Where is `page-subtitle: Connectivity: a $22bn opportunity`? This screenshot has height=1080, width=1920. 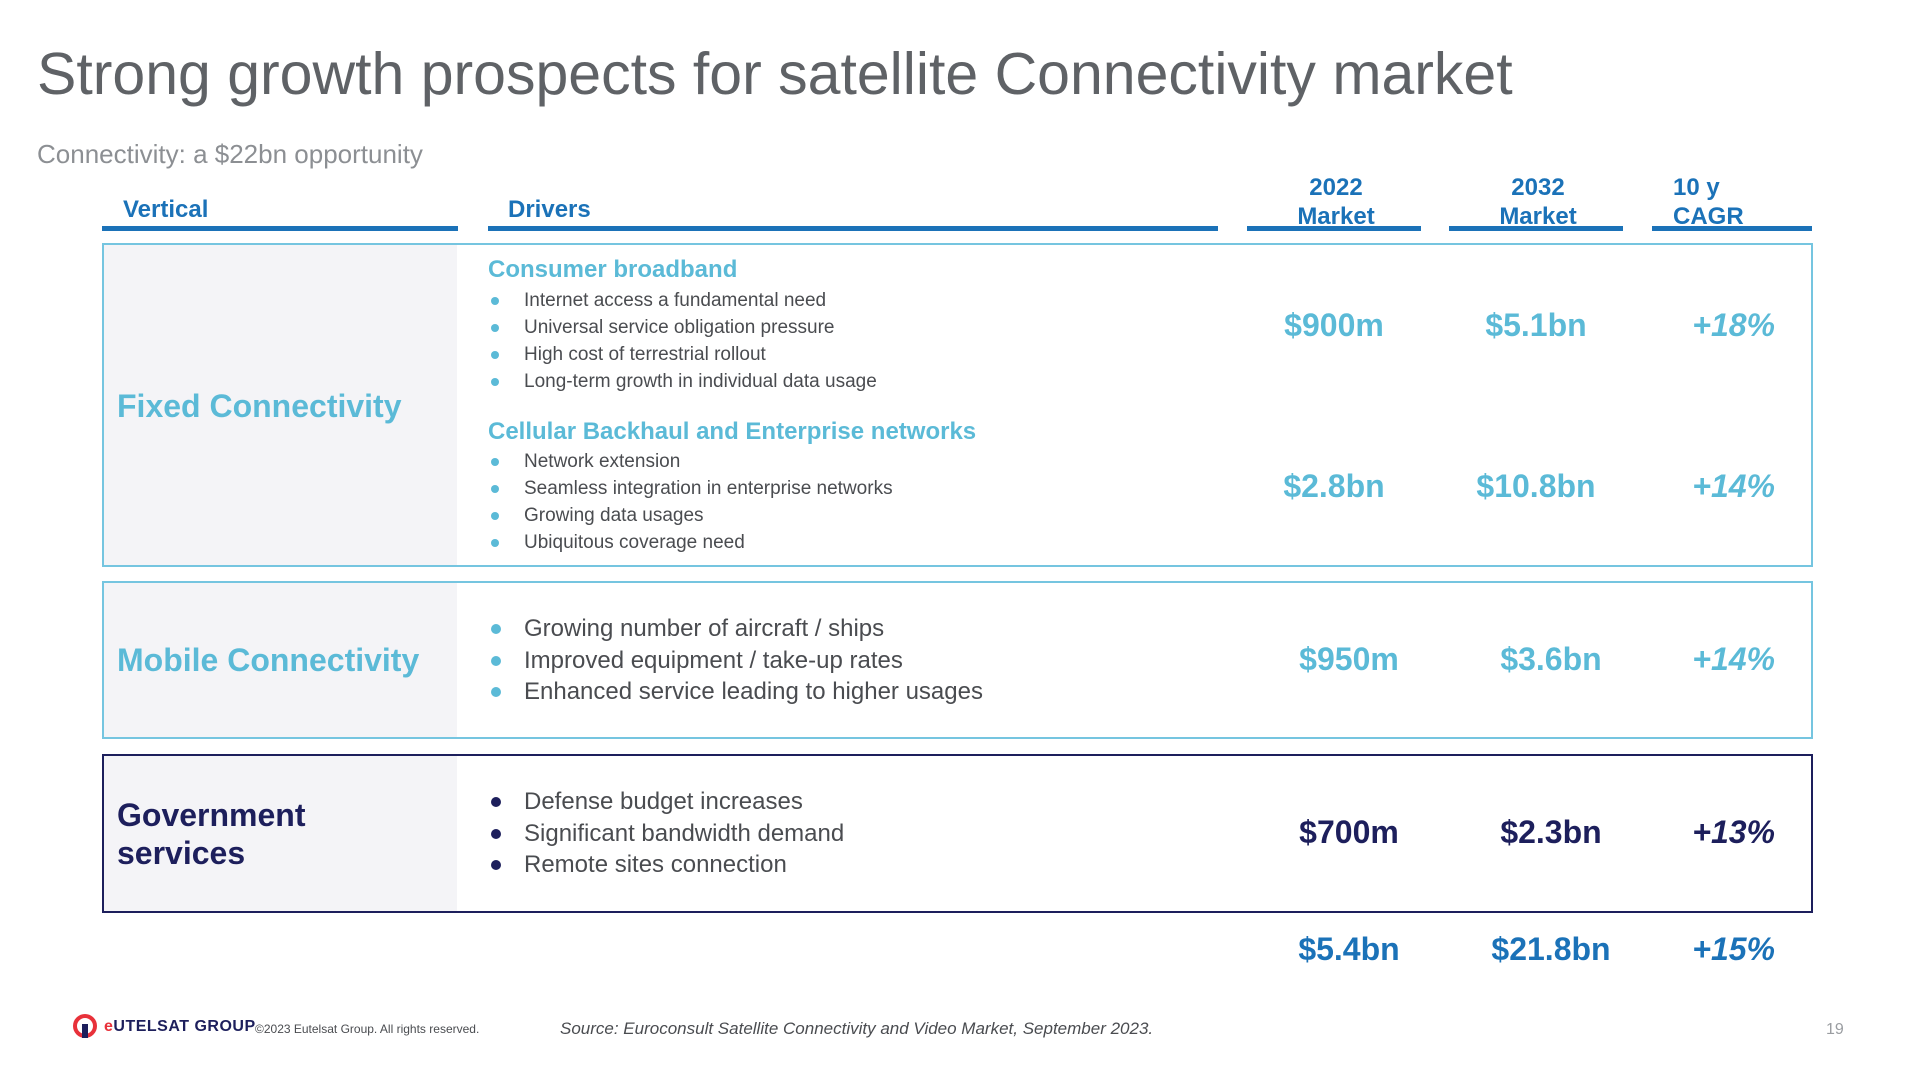
page-subtitle: Connectivity: a $22bn opportunity is located at coordinates (230, 154).